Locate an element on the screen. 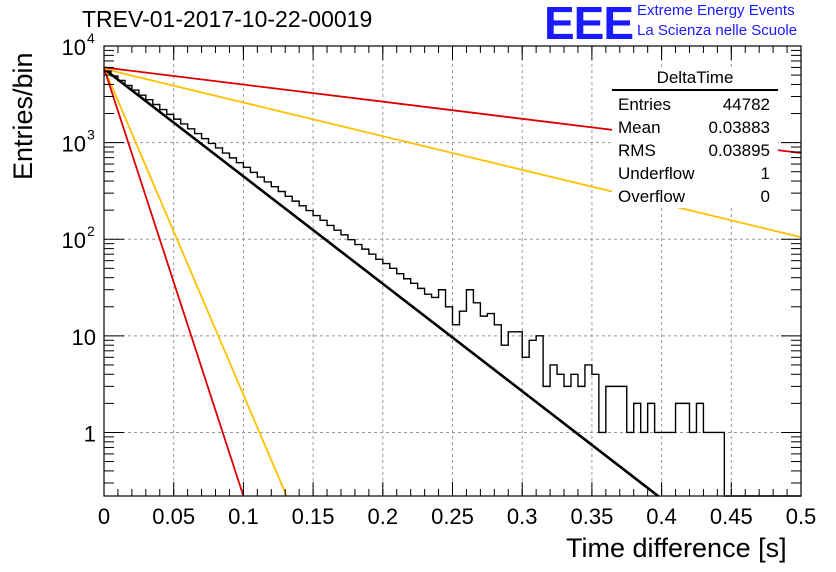 This screenshot has width=836, height=572. stats-row-entries: Entries 44782 is located at coordinates (695, 104).